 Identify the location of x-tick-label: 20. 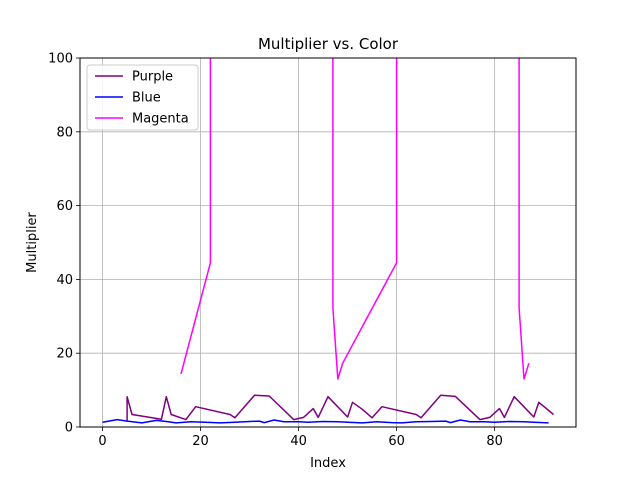
(200, 441).